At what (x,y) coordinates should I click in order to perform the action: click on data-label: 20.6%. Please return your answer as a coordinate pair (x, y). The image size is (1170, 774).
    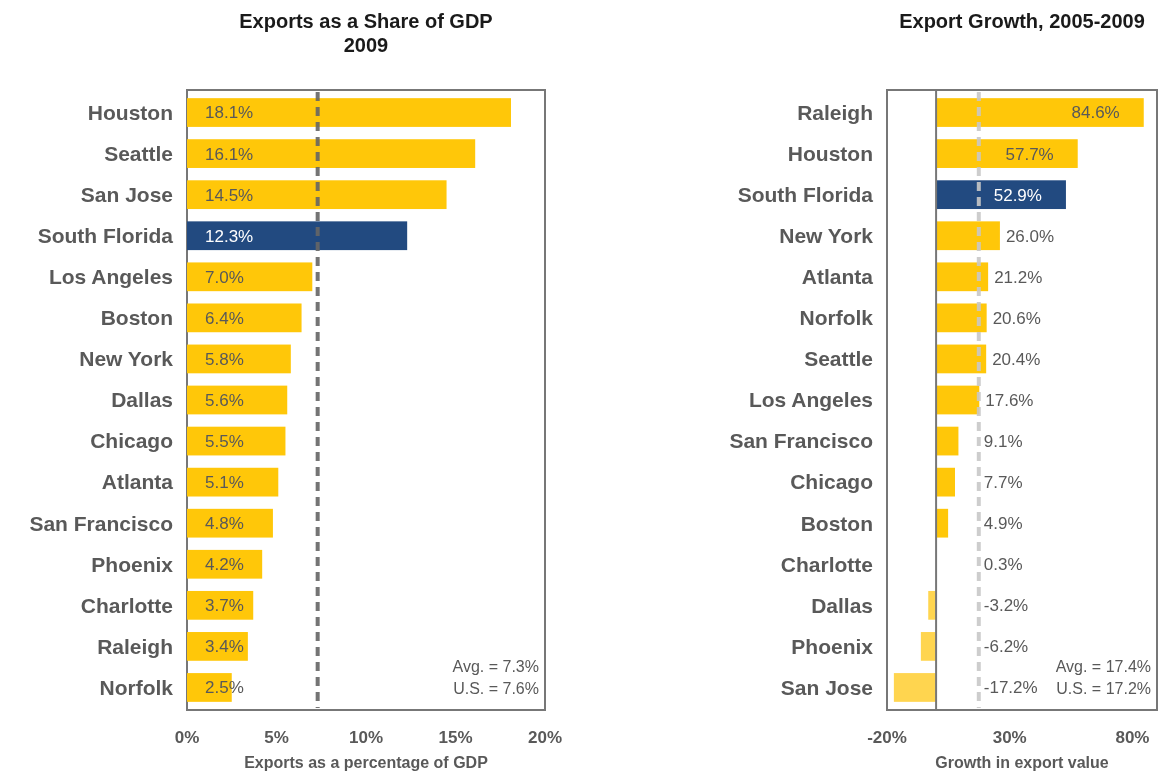
    Looking at the image, I should click on (1016, 318).